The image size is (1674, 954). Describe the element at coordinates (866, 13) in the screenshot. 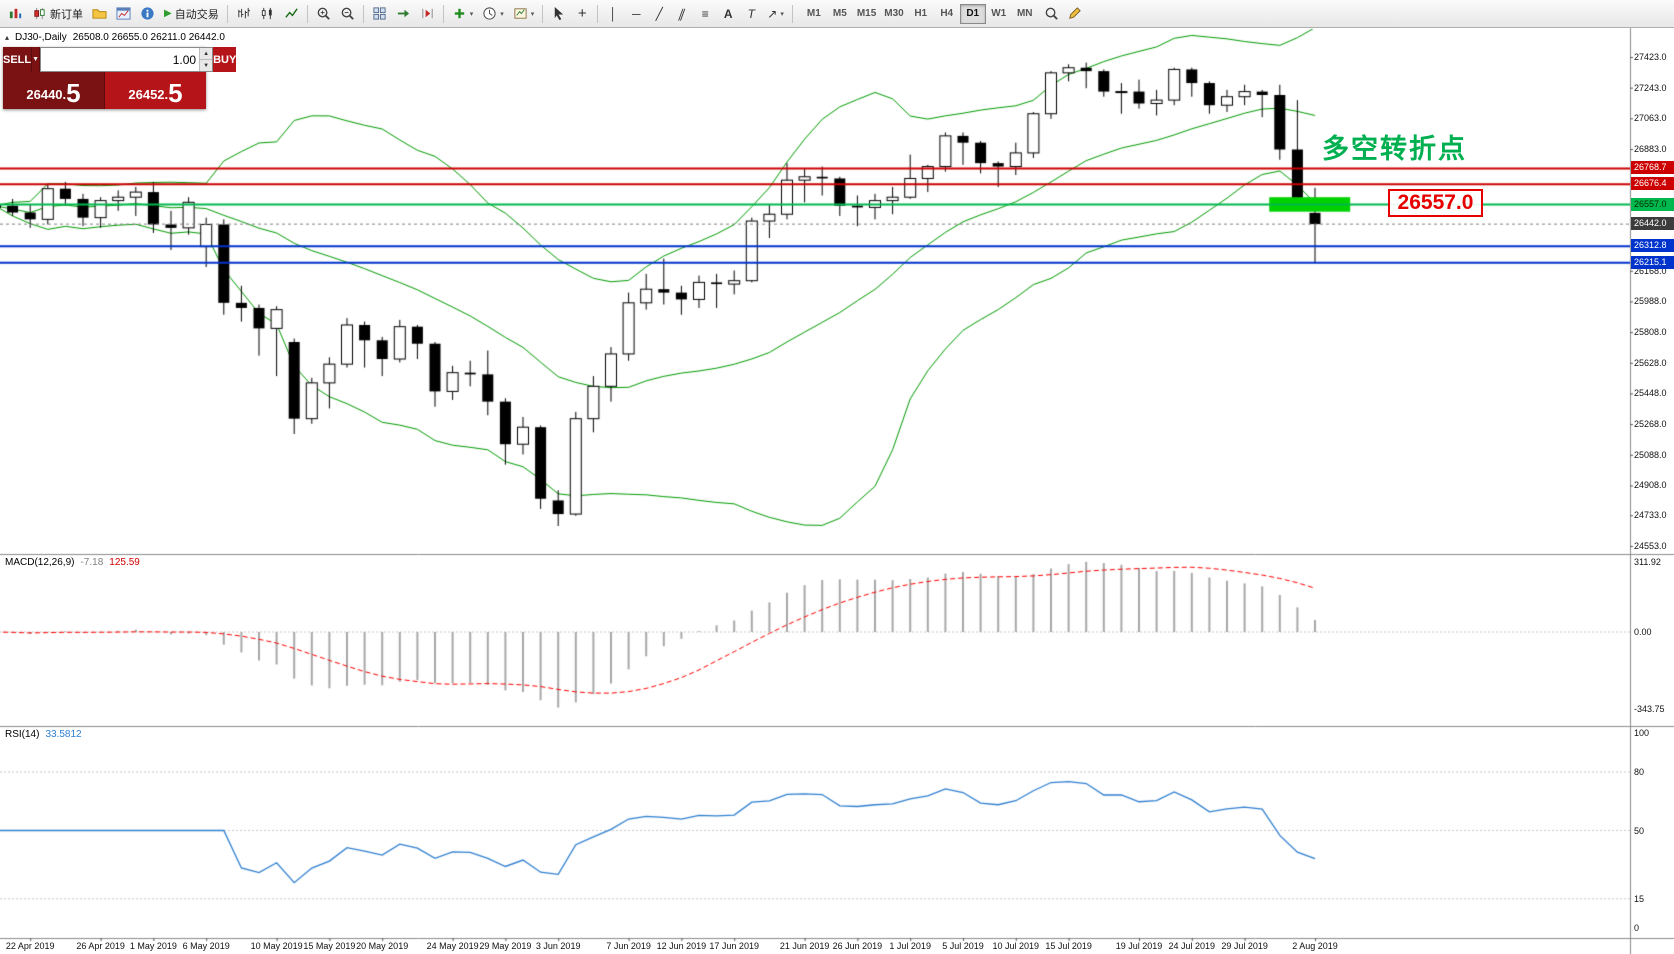

I see `timeframe-m15: M15` at that location.